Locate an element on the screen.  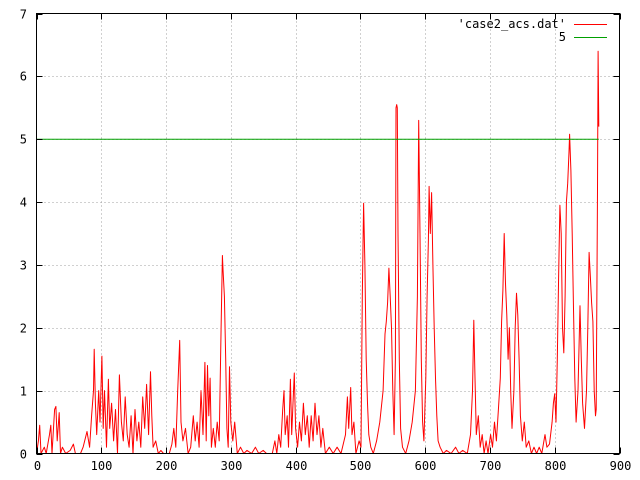
y-tick-label: 7 is located at coordinates (23, 15).